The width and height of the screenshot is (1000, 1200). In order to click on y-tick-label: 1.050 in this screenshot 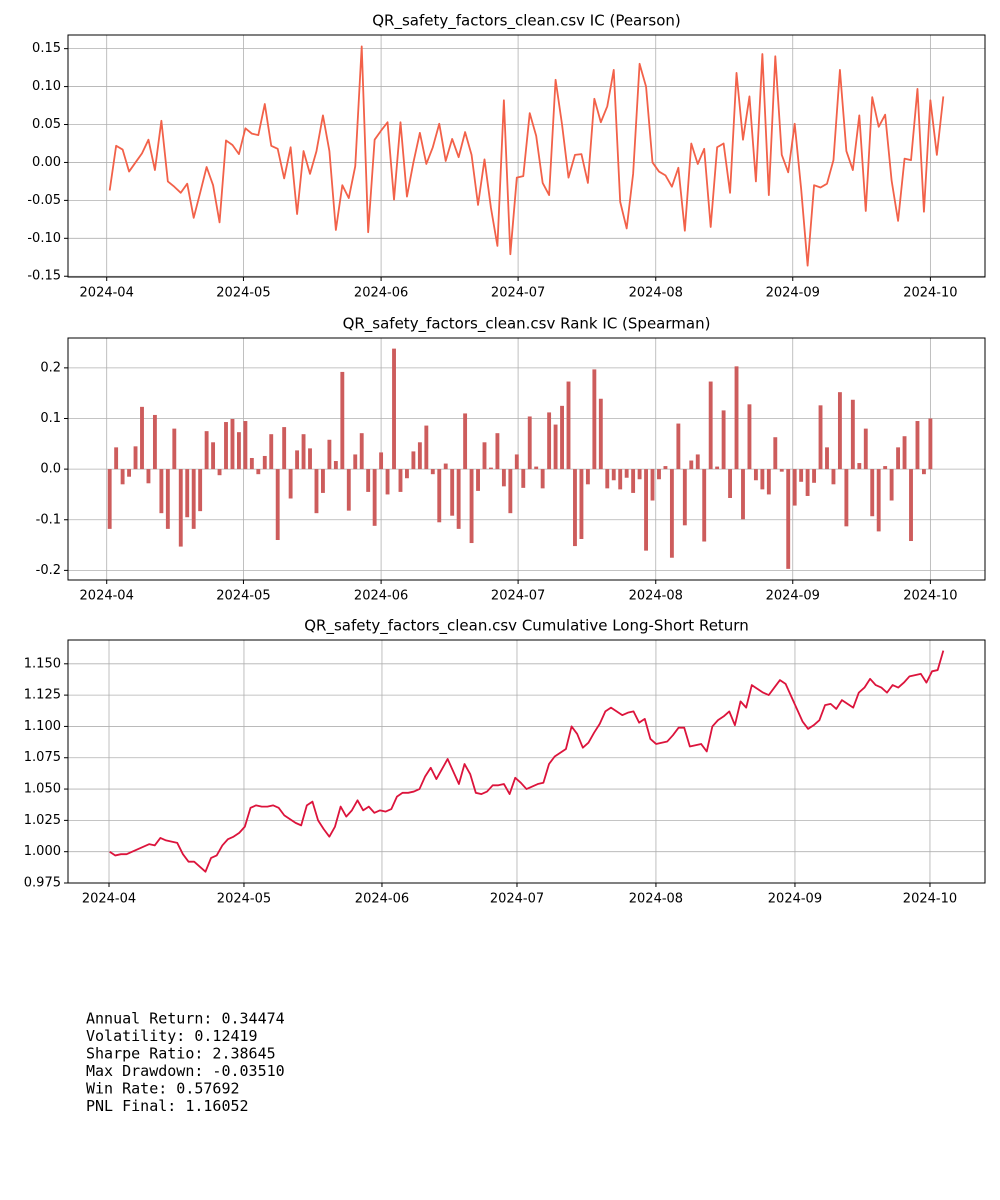, I will do `click(42, 789)`.